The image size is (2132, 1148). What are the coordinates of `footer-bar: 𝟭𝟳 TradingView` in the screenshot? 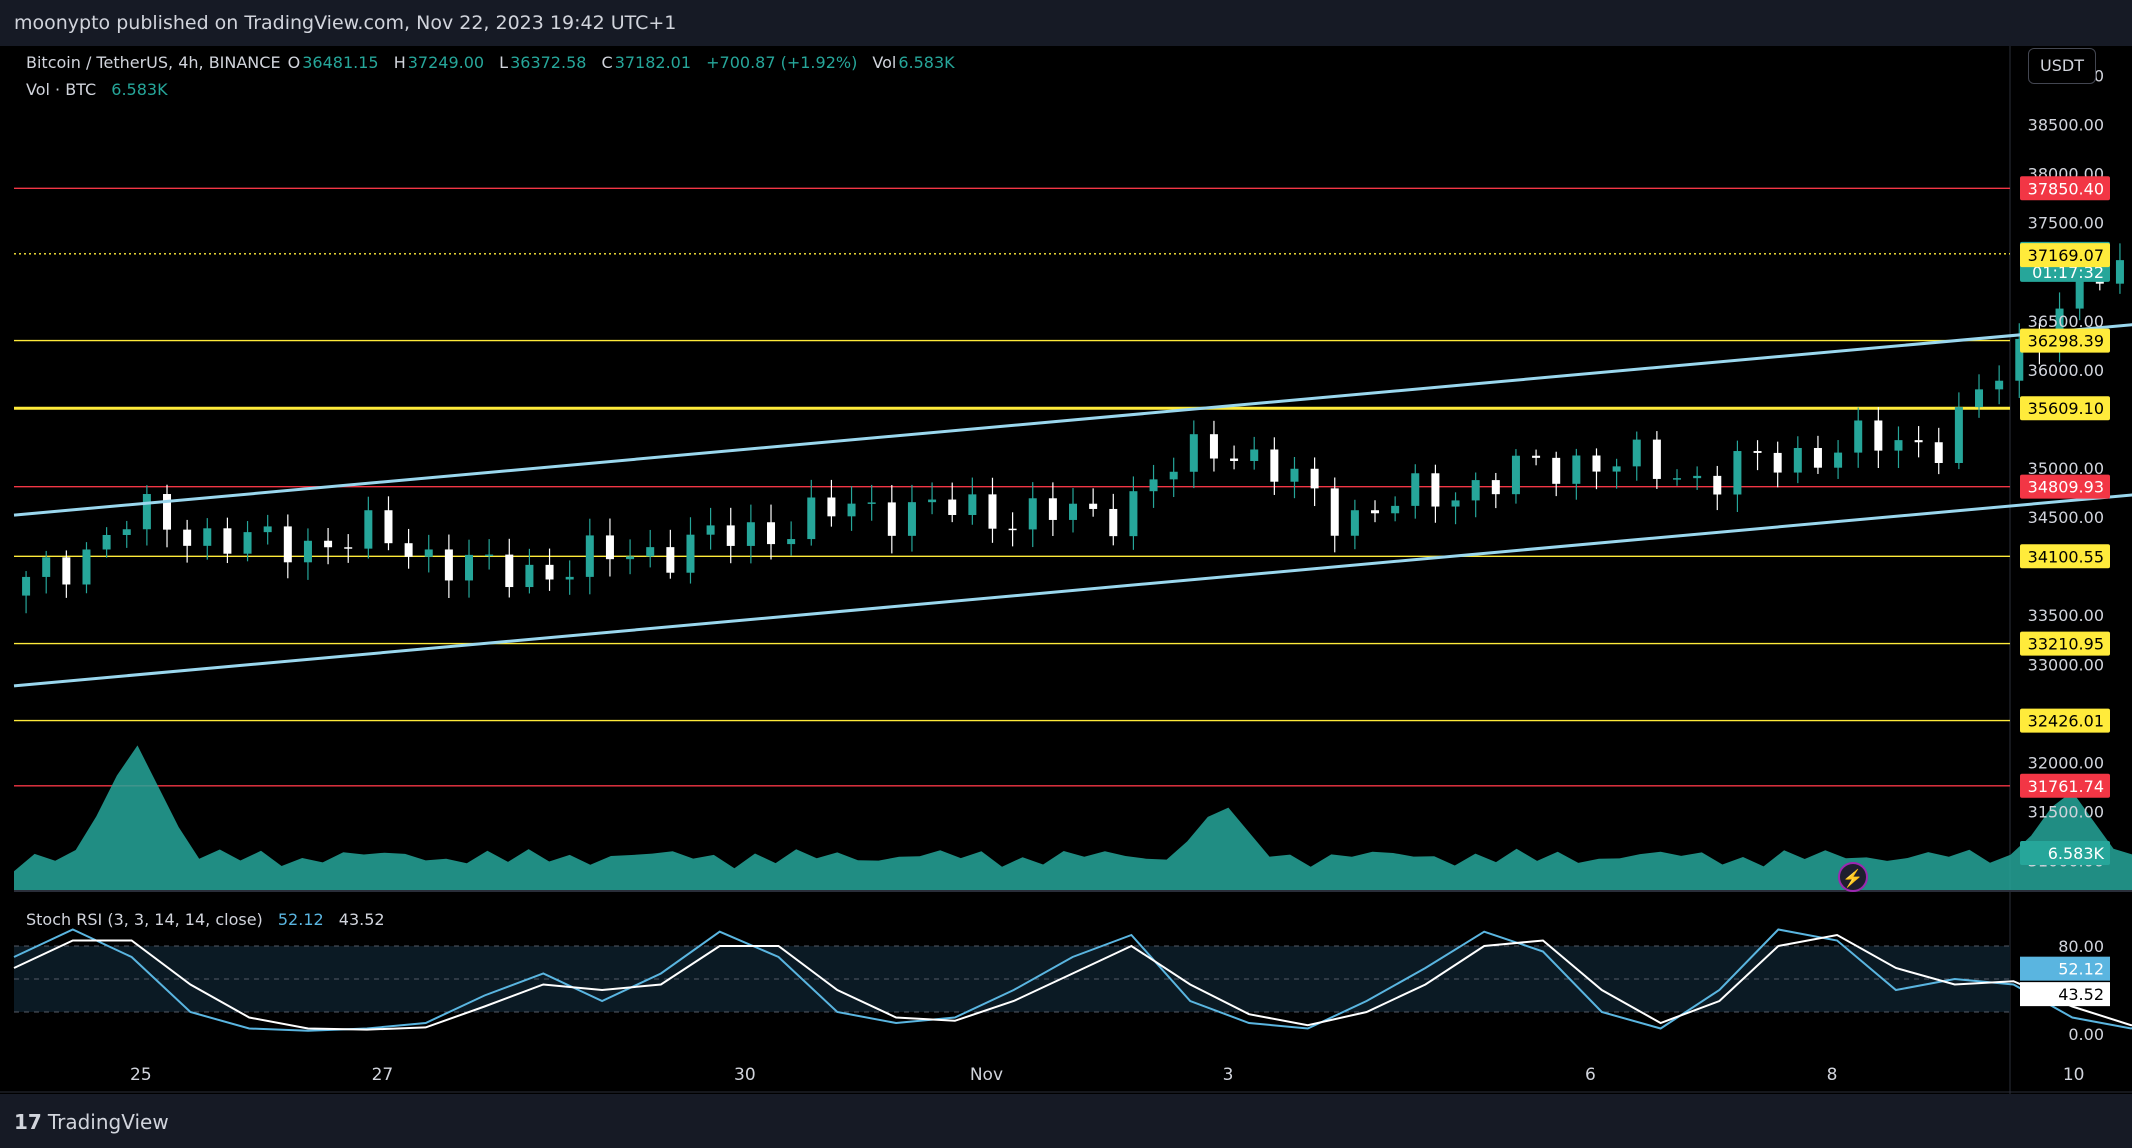 It's located at (1066, 1121).